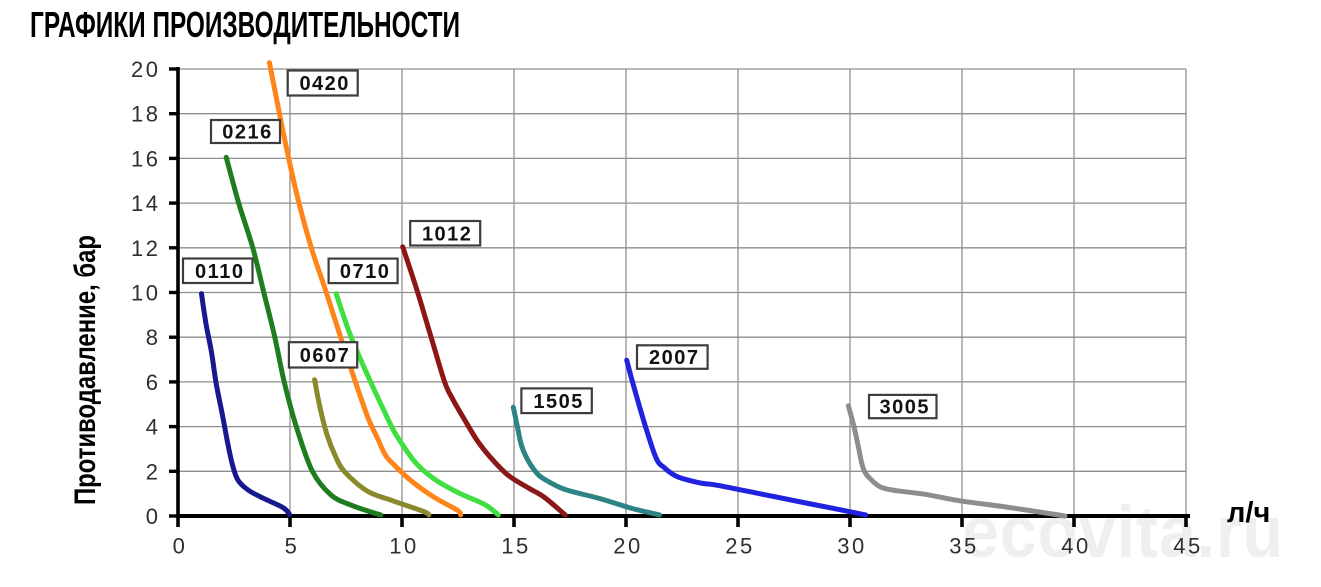 The height and width of the screenshot is (587, 1321). What do you see at coordinates (145, 158) in the screenshot?
I see `svg-text: 16` at bounding box center [145, 158].